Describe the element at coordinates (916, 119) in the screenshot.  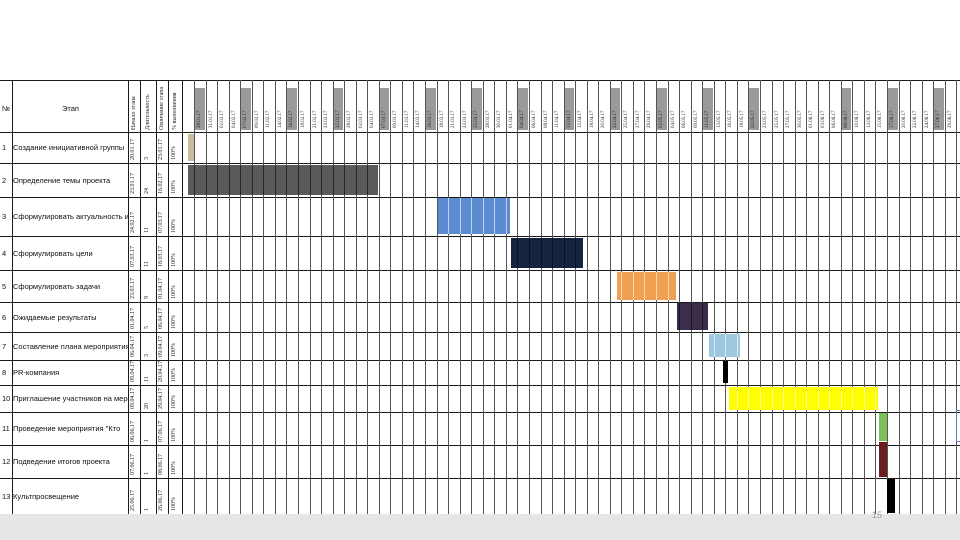
I see `date-header-label: 22.06.17` at that location.